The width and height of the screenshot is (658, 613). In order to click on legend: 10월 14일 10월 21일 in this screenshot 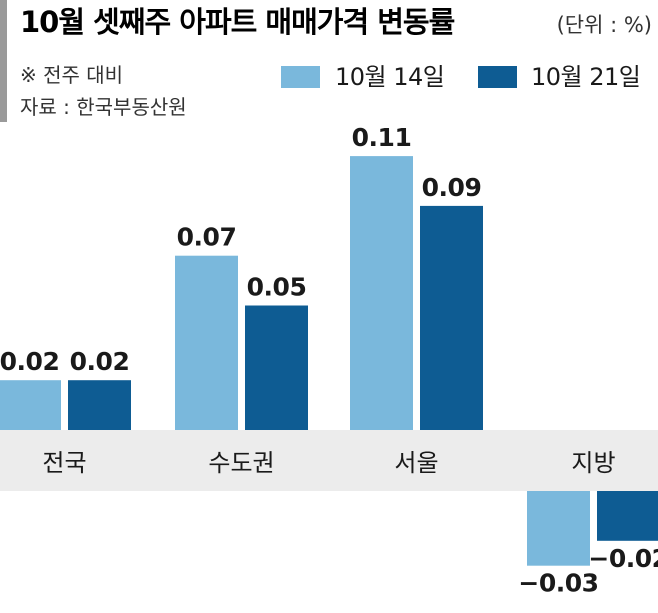, I will do `click(461, 77)`.